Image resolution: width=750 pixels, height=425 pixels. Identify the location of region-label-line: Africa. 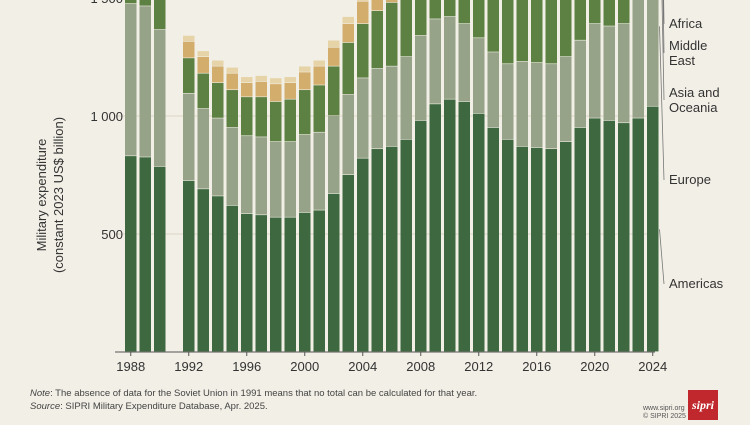
(686, 23).